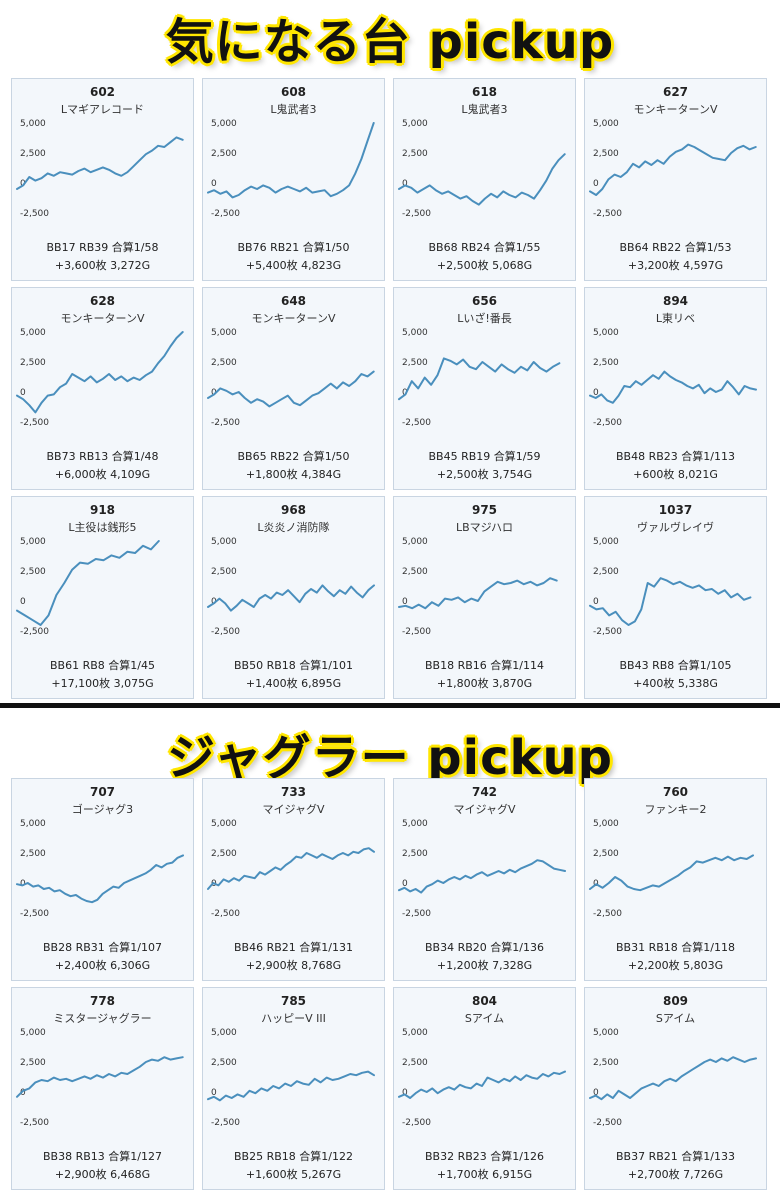 The width and height of the screenshot is (780, 1200). What do you see at coordinates (675, 474) in the screenshot?
I see `difference-games: +600枚 8,021G` at bounding box center [675, 474].